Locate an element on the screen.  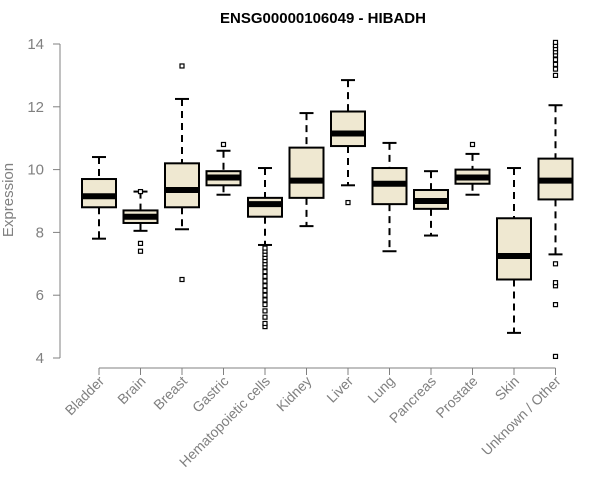
y-tick-label: 4 is located at coordinates (40, 358).